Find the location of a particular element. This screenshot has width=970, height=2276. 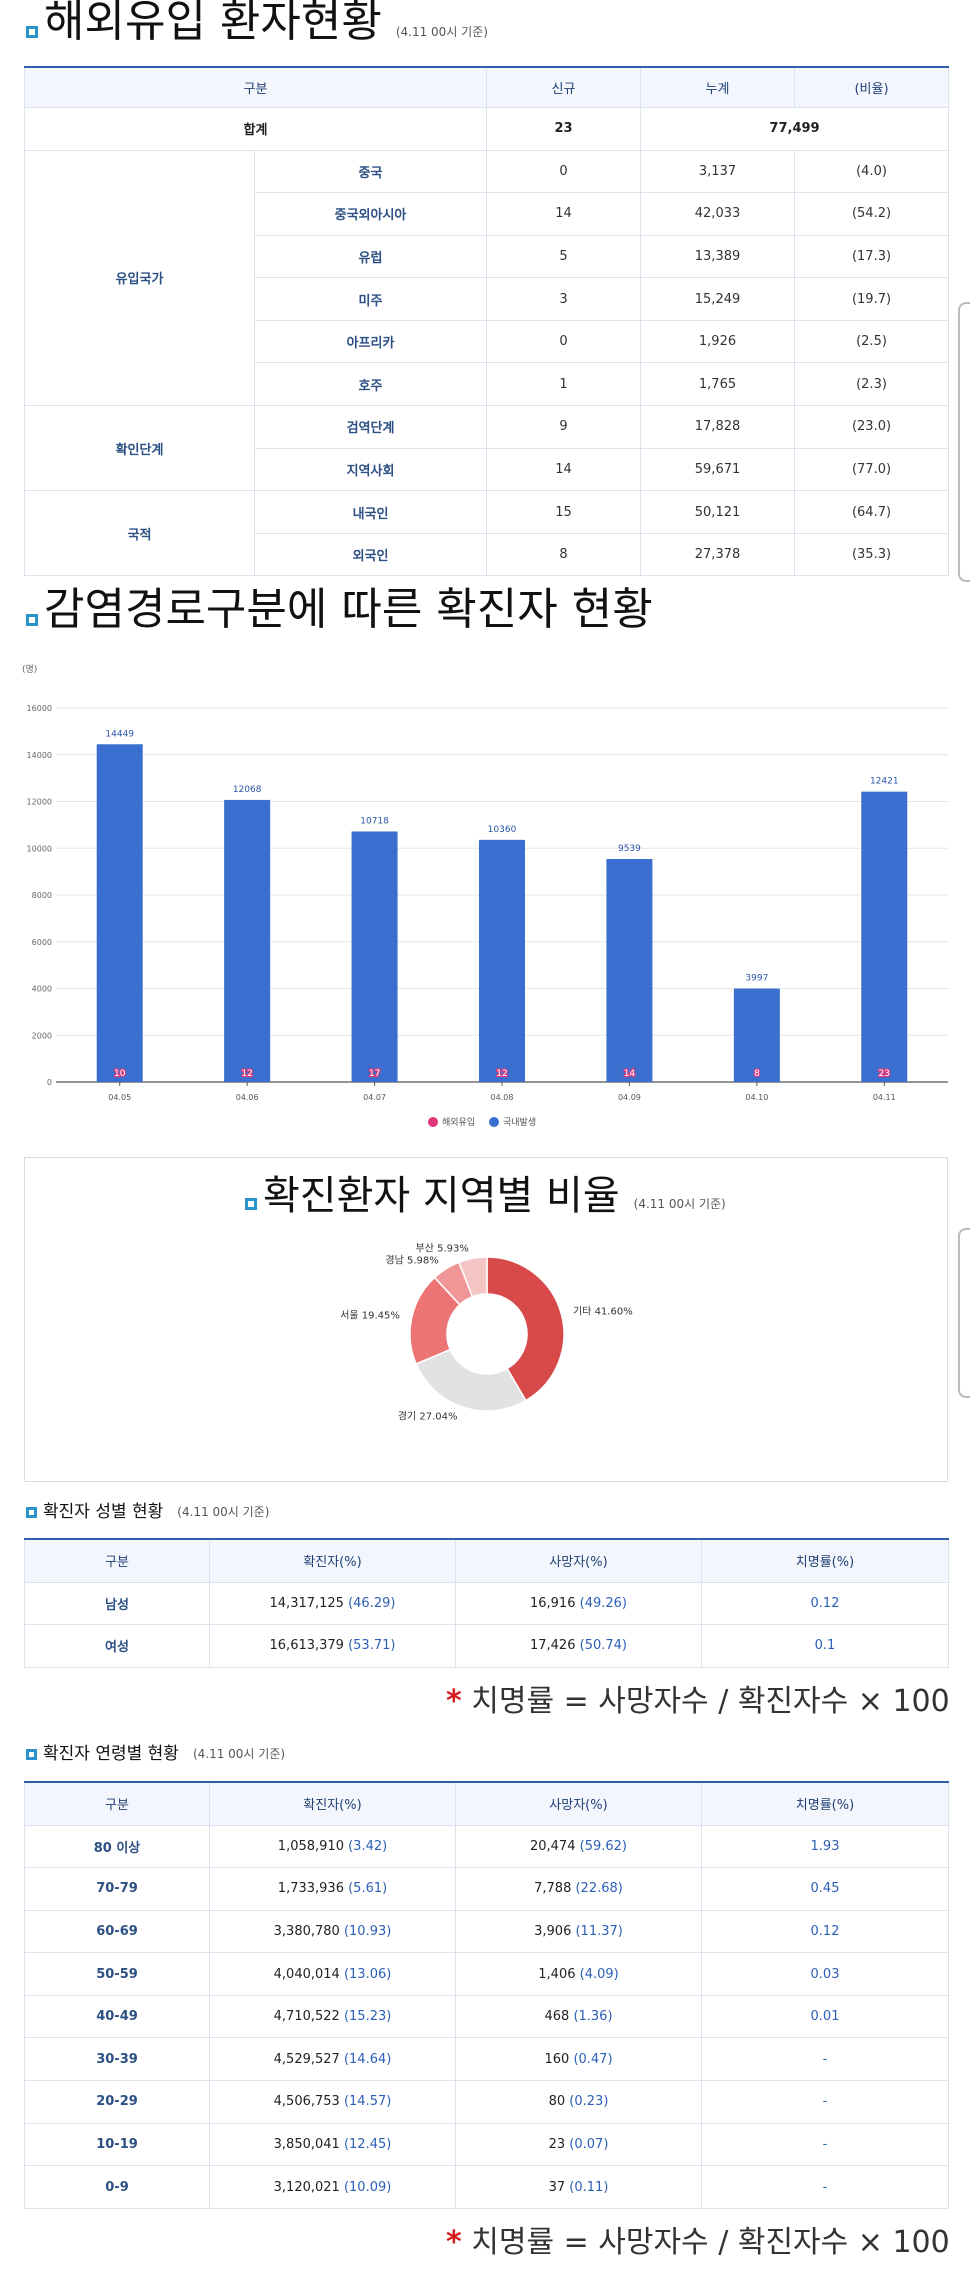

age-row-deaths: 3,906 (11.37) is located at coordinates (578, 1931).